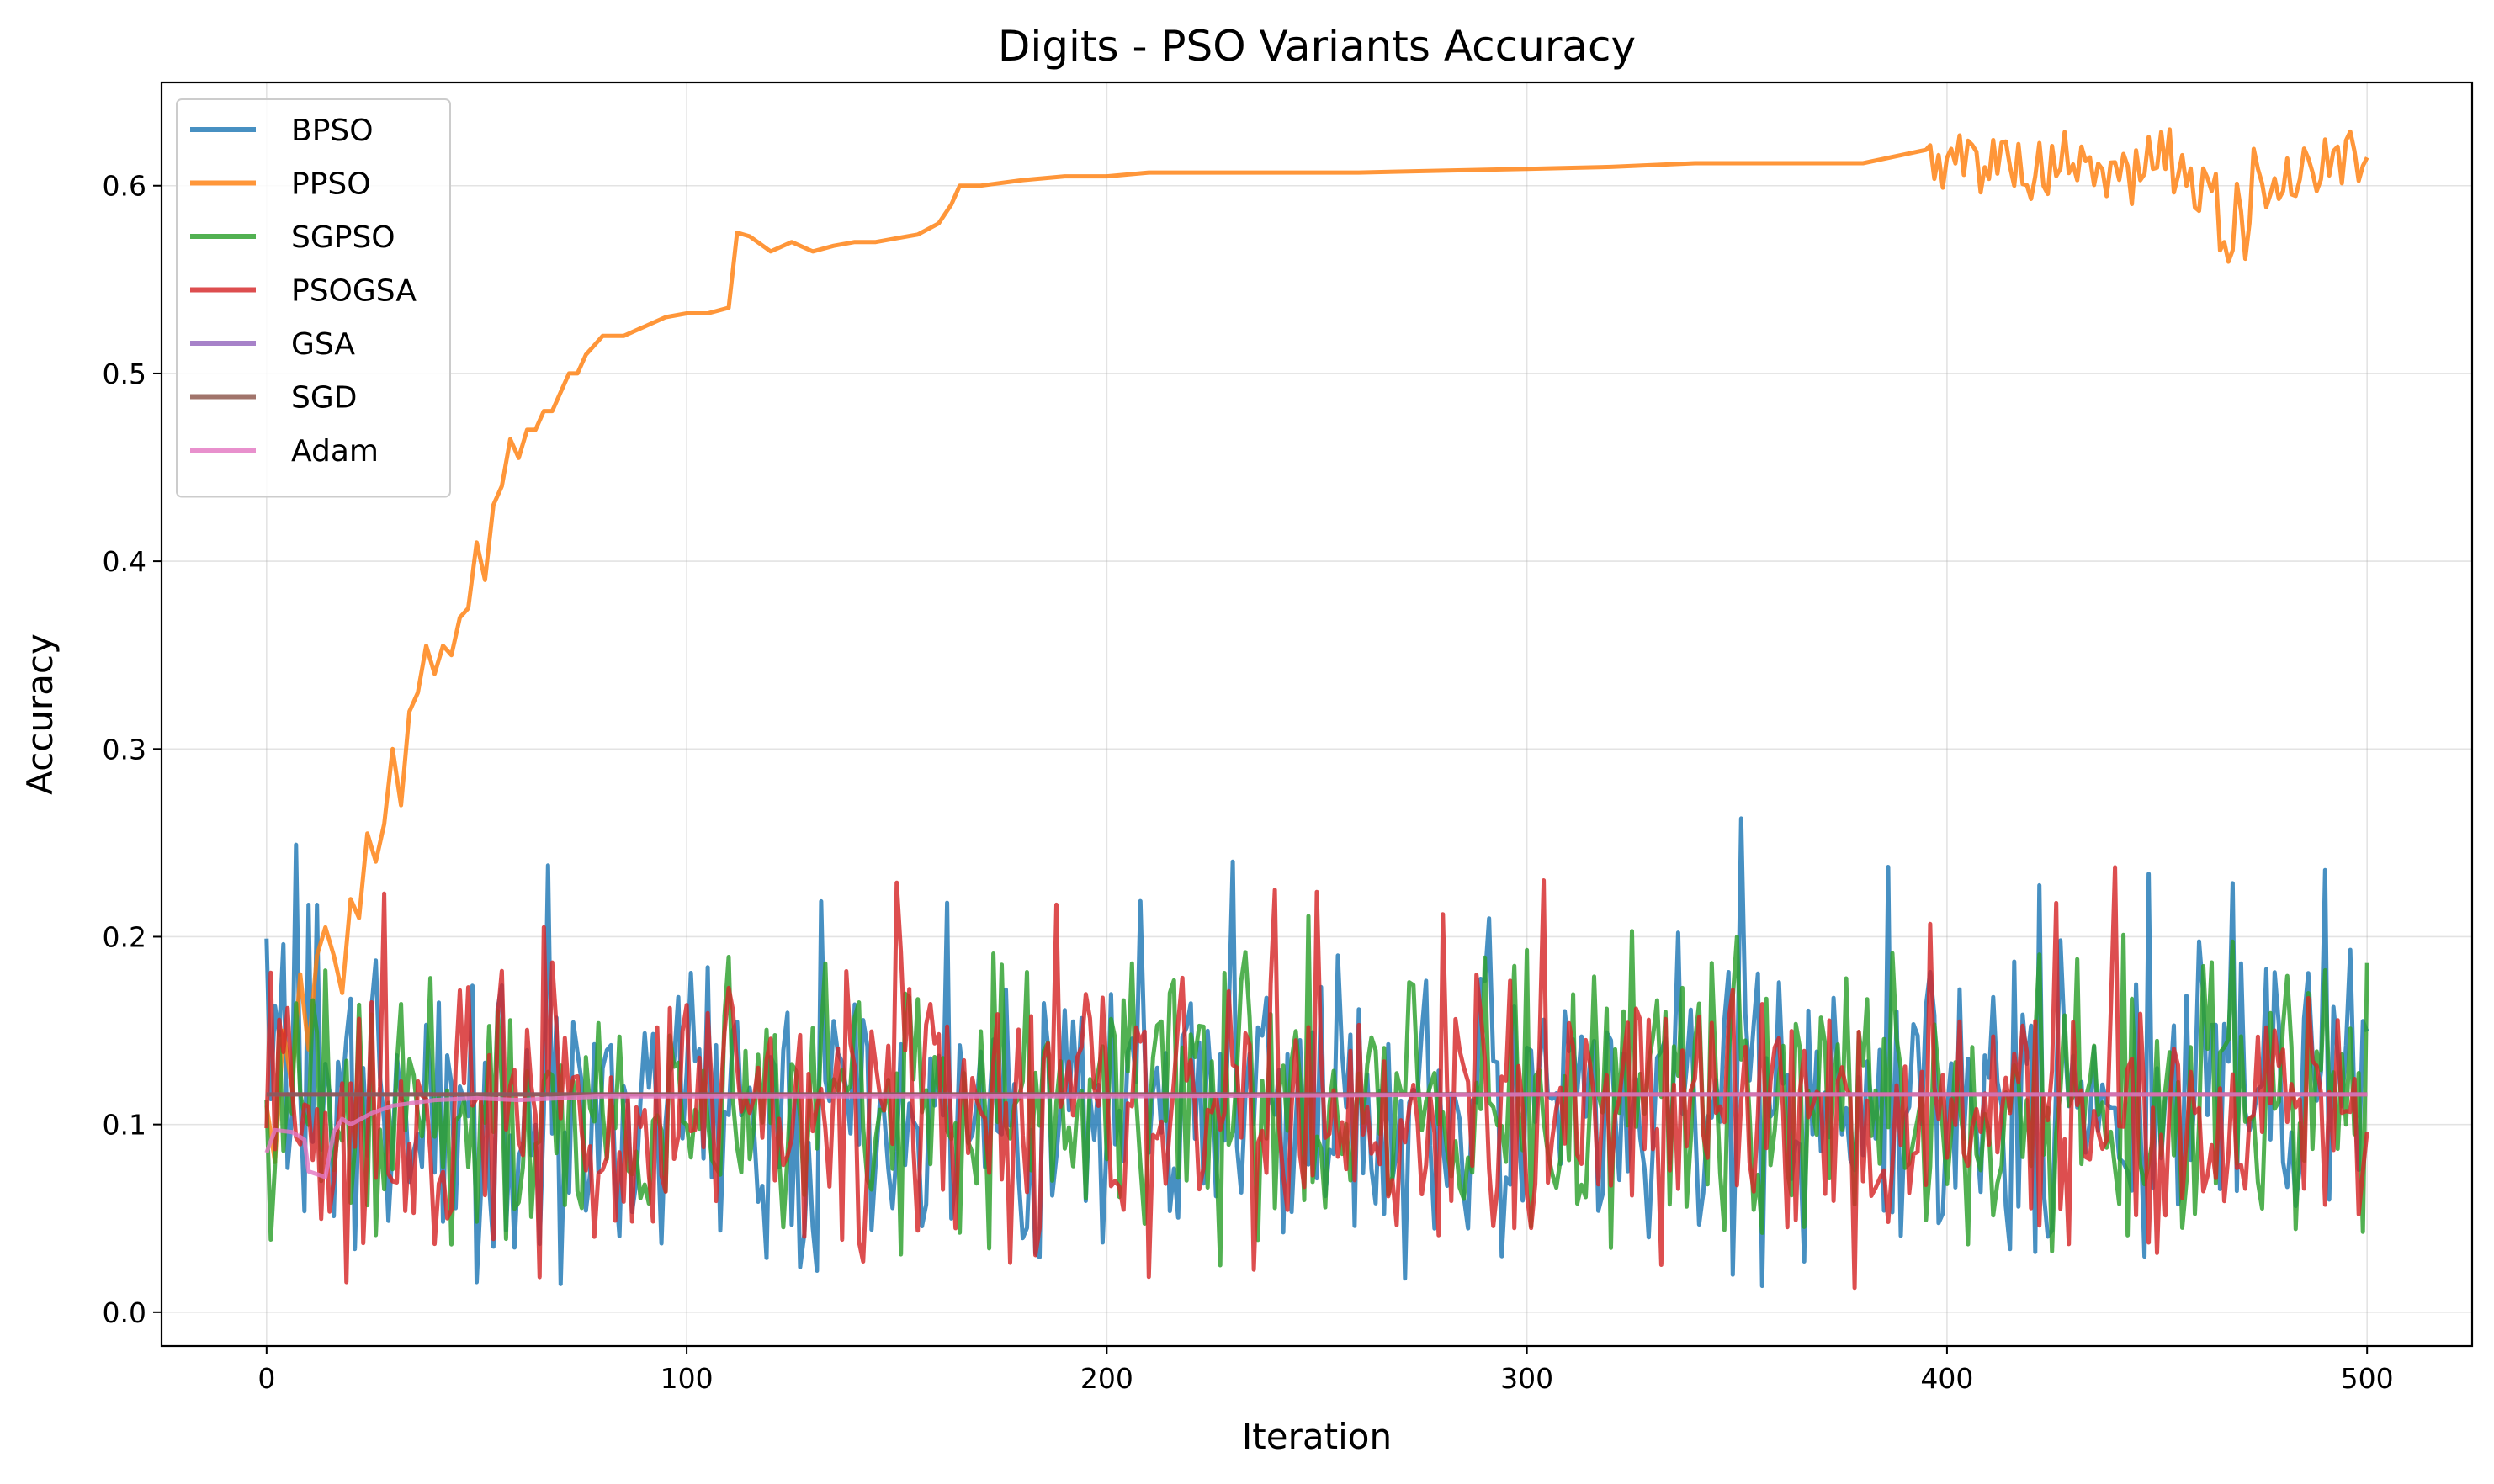 The height and width of the screenshot is (1484, 2494). What do you see at coordinates (331, 184) in the screenshot?
I see `legend-label-ppso: PPSO` at bounding box center [331, 184].